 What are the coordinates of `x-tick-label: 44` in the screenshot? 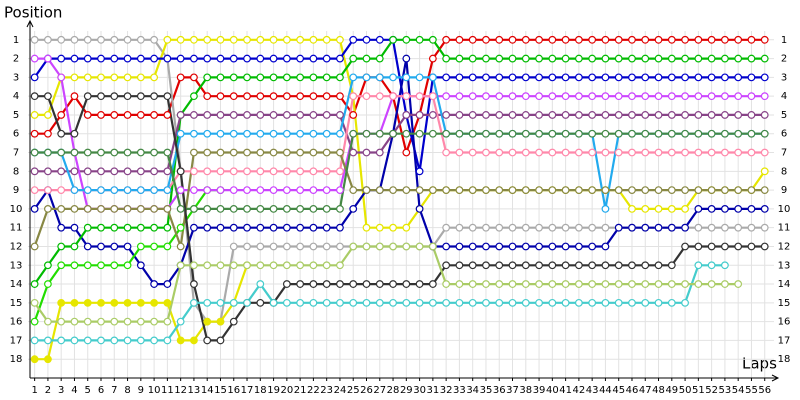 It's located at (605, 390).